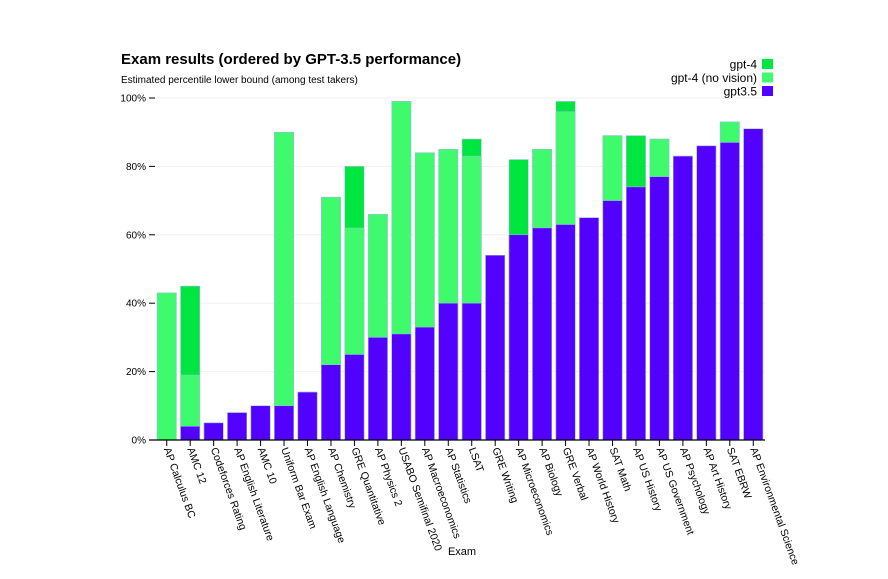 This screenshot has height=579, width=888. Describe the element at coordinates (139, 441) in the screenshot. I see `y-tick-label: 0%` at that location.